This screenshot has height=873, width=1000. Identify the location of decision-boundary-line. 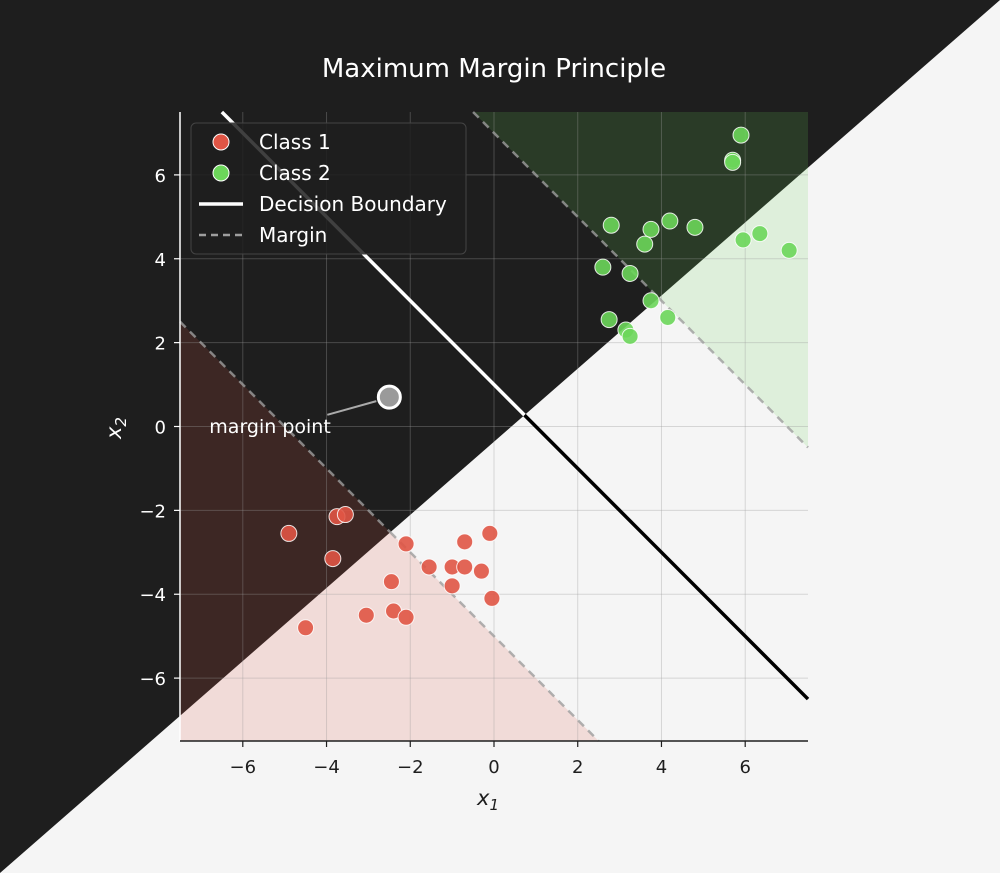
(666, 557).